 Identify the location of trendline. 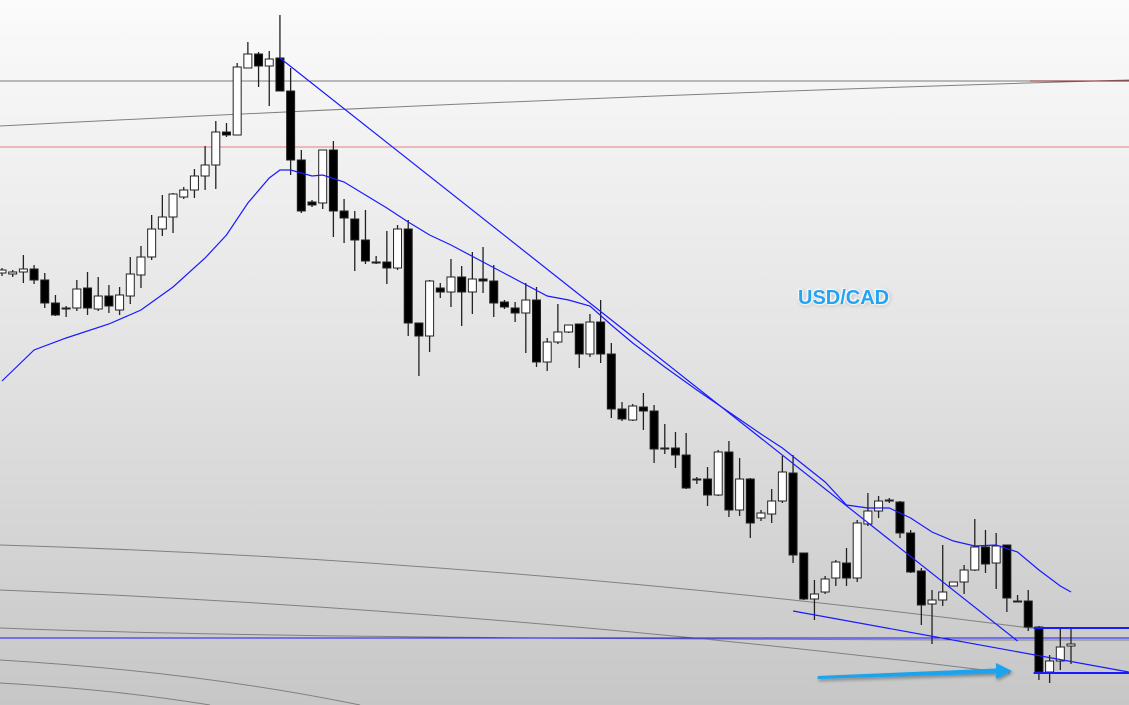
(960, 641).